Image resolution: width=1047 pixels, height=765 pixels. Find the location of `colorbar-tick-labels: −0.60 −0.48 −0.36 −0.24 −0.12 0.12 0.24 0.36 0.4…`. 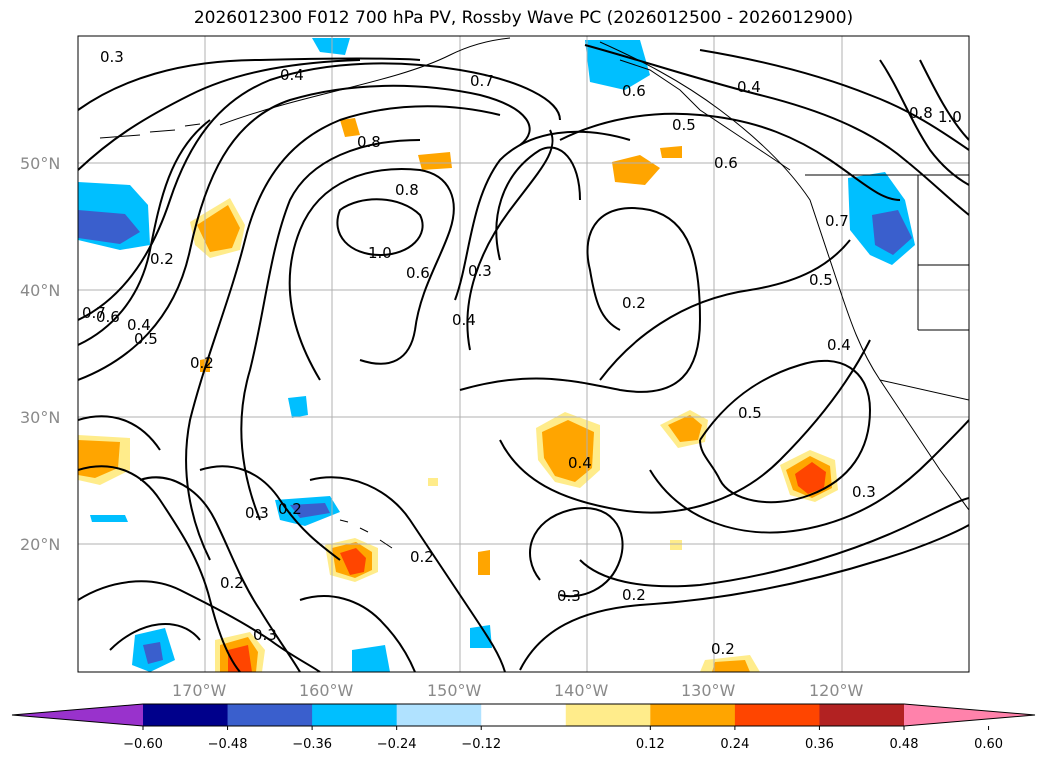

colorbar-tick-labels: −0.60 −0.48 −0.36 −0.24 −0.12 0.12 0.24 0.36 0.4… is located at coordinates (563, 739).